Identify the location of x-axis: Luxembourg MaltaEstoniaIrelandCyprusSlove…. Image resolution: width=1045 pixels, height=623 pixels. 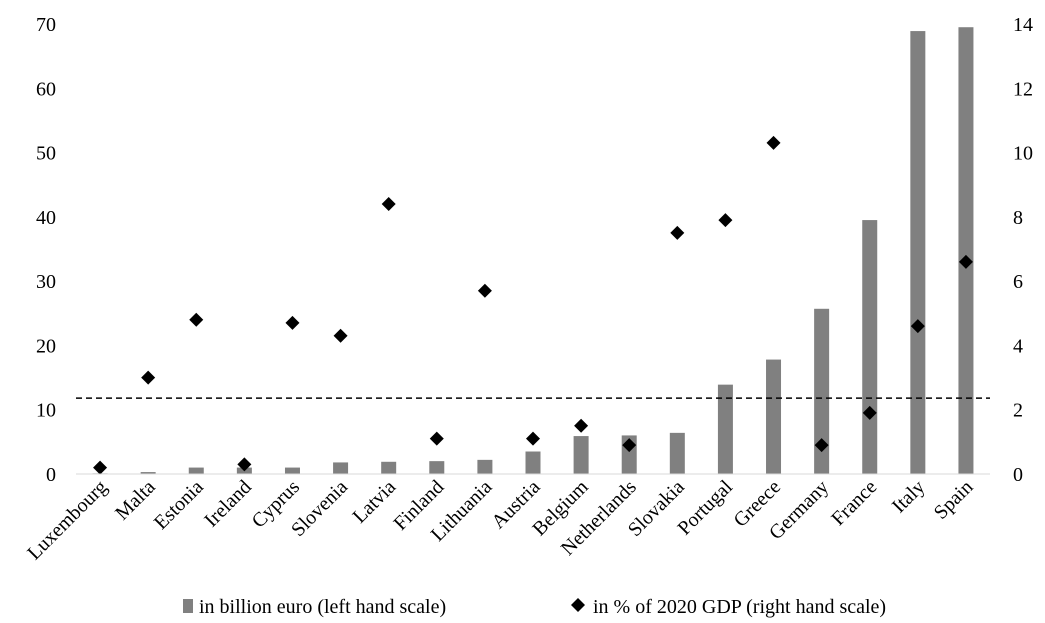
(506, 518).